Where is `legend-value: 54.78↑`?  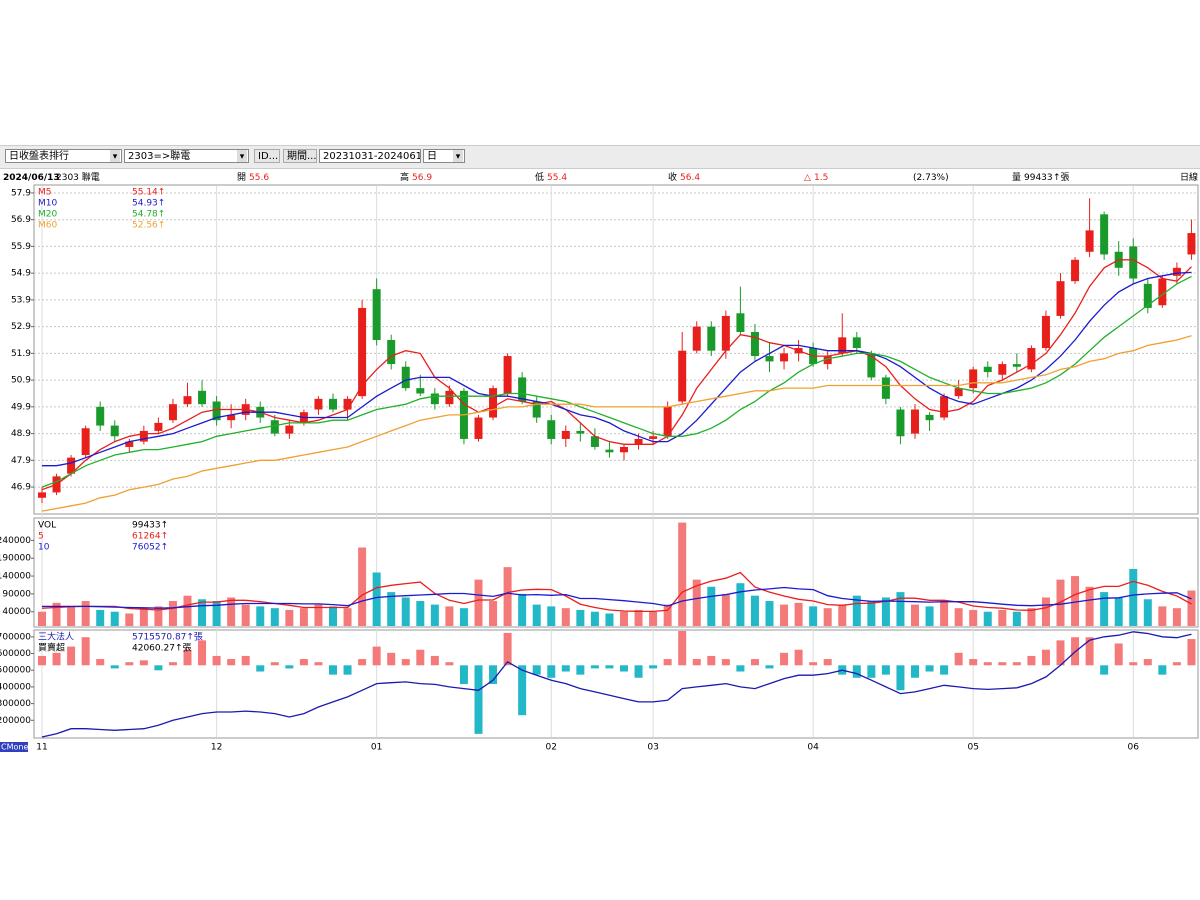 legend-value: 54.78↑ is located at coordinates (148, 215).